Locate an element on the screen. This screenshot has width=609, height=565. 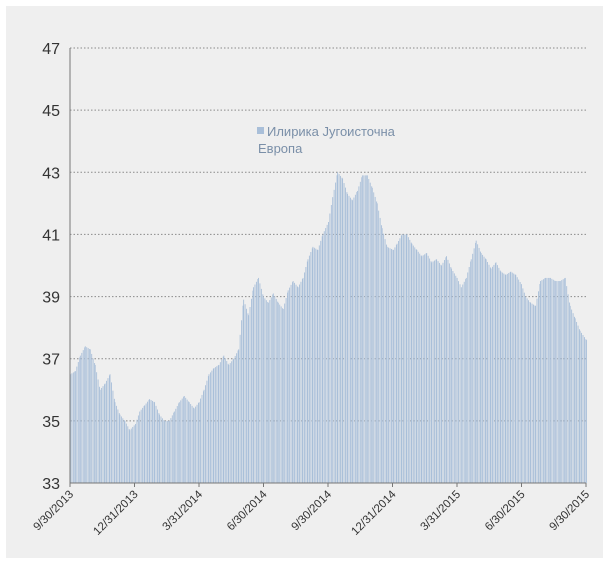
y-tick-label: 39 is located at coordinates (51, 298).